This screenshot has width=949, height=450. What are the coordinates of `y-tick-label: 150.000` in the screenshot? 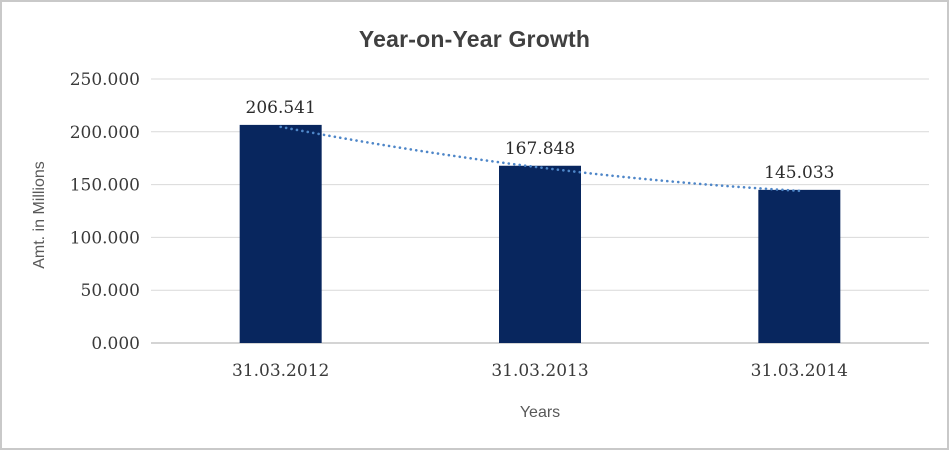 It's located at (105, 186).